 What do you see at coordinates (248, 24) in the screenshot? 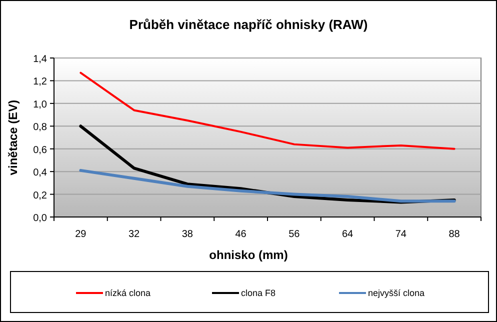
I see `chart-title: Průběh vinětace napříč ohnisky (RAW)` at bounding box center [248, 24].